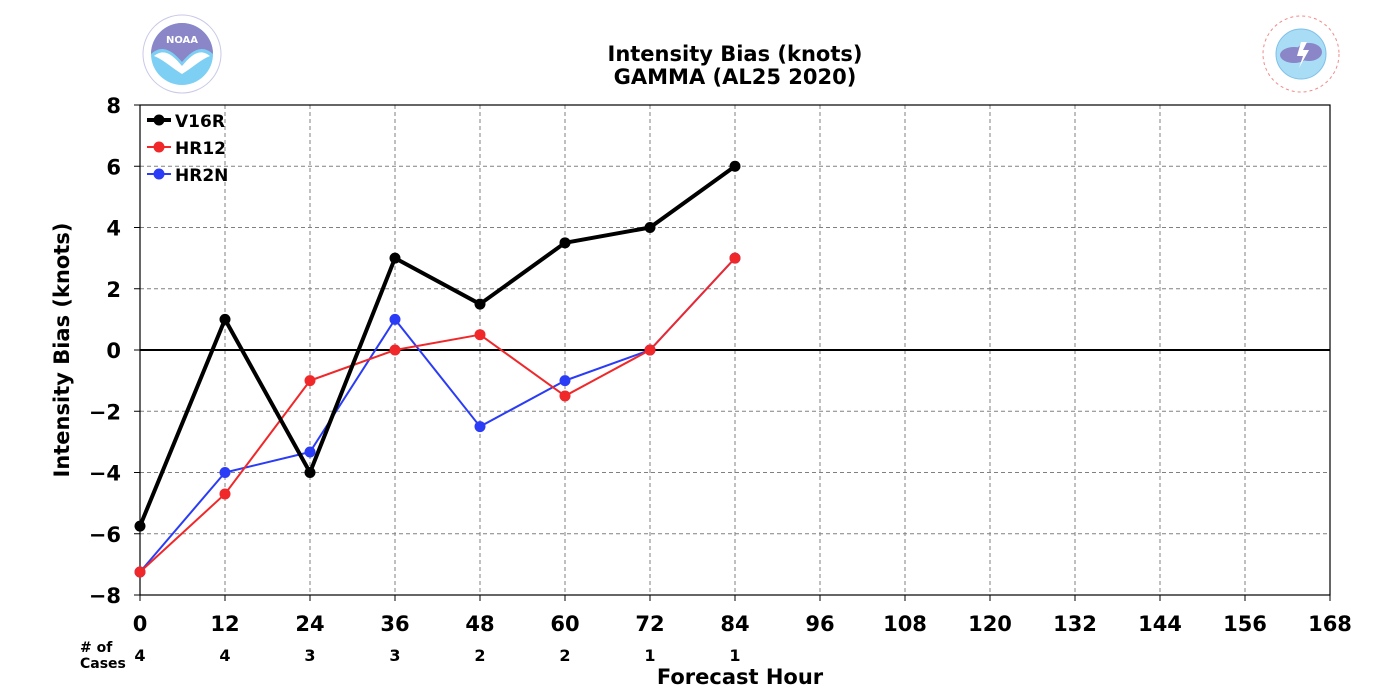  I want to click on y-tick-label: 6, so click(113, 167).